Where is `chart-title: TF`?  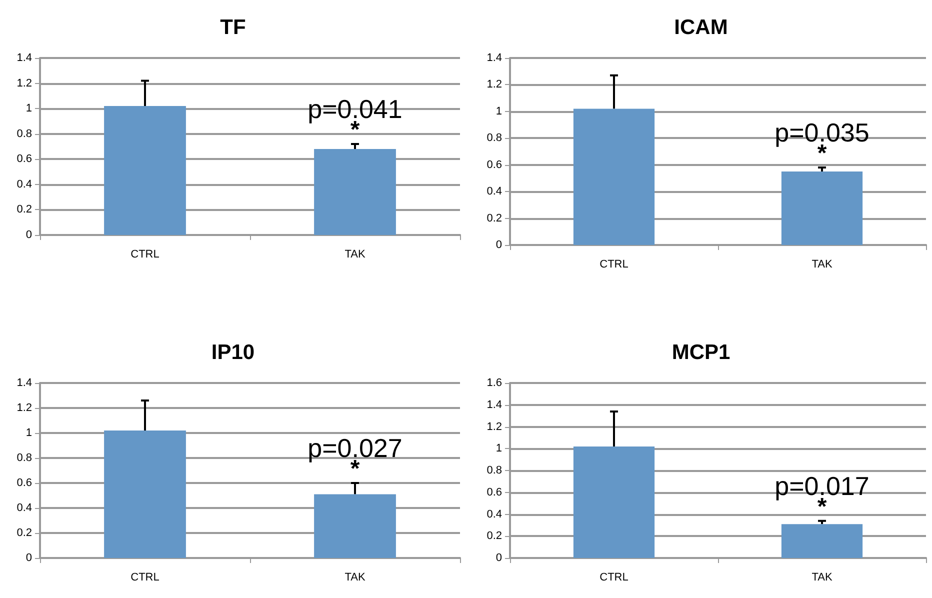
chart-title: TF is located at coordinates (233, 27).